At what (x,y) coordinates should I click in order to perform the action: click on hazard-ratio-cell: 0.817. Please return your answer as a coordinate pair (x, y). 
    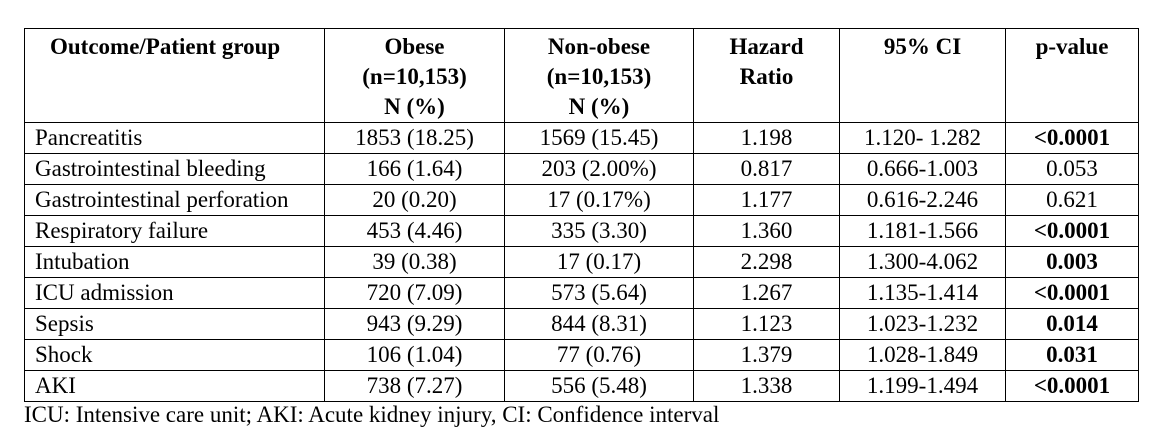
    Looking at the image, I should click on (766, 169).